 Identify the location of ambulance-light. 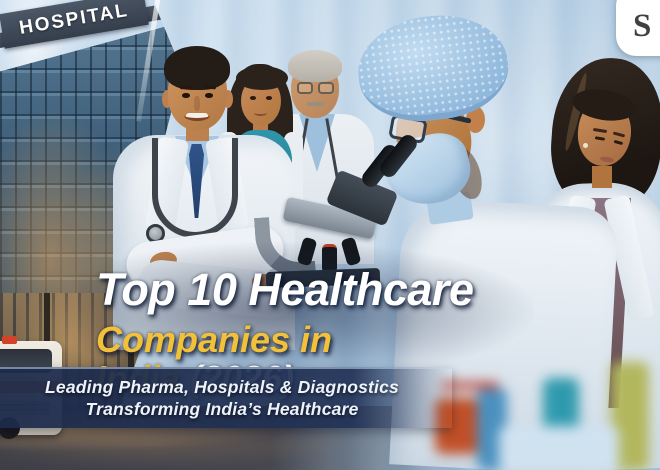
(9, 340).